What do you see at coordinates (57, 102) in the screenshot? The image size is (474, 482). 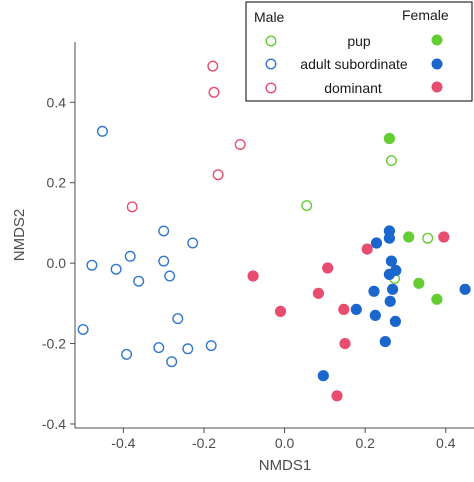 I see `y-tick-label: 0.4` at bounding box center [57, 102].